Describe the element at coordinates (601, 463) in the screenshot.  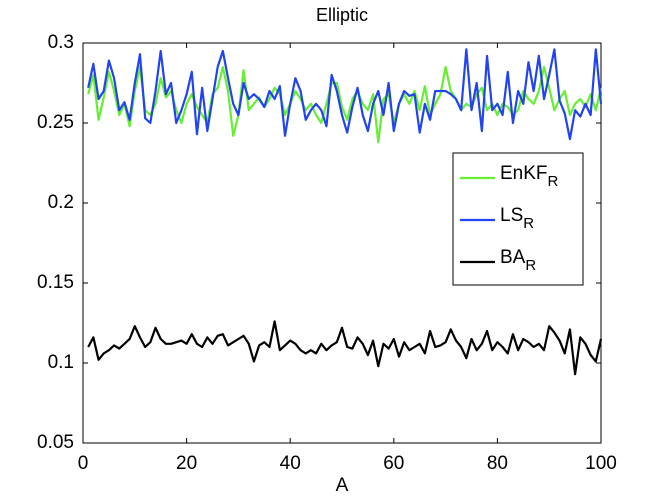
I see `x-tick-label: 100` at that location.